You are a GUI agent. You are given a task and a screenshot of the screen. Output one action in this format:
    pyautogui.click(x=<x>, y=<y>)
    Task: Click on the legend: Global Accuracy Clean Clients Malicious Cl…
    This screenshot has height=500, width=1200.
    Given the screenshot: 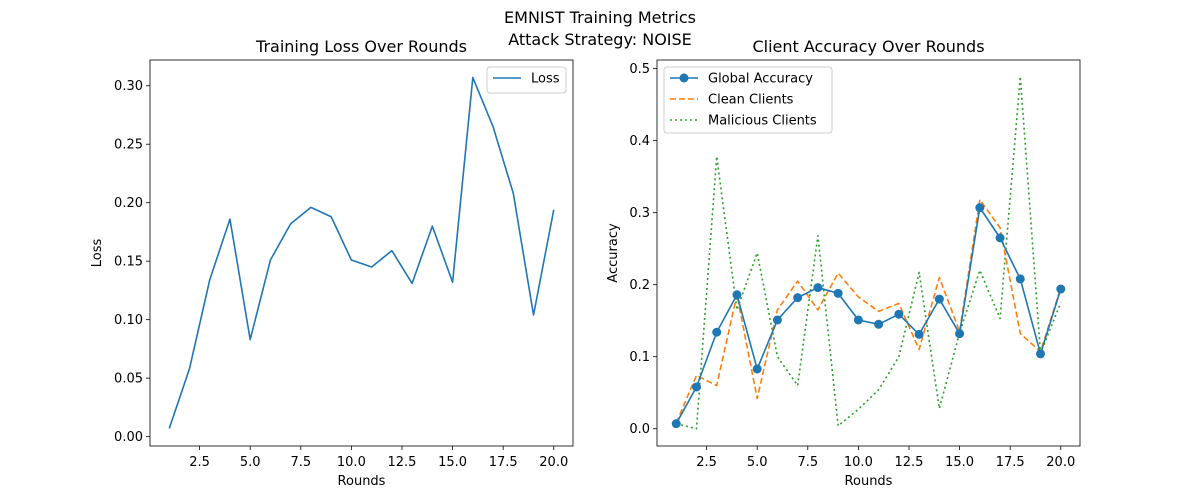 What is the action you would take?
    pyautogui.click(x=748, y=100)
    